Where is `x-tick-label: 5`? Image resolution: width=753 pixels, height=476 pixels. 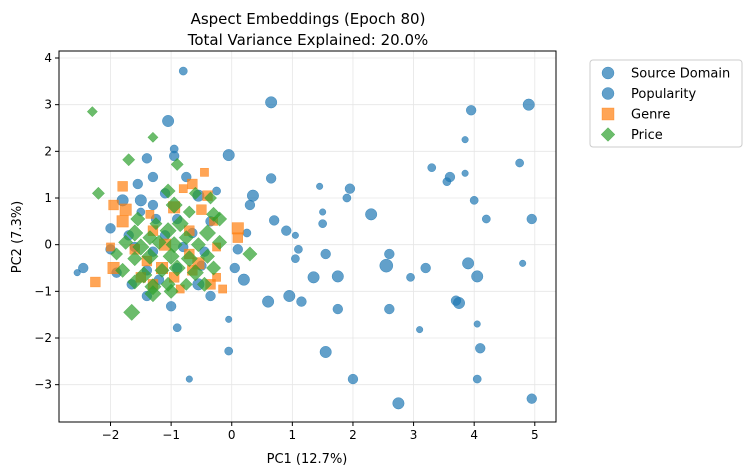 x-tick-label: 5 is located at coordinates (535, 435).